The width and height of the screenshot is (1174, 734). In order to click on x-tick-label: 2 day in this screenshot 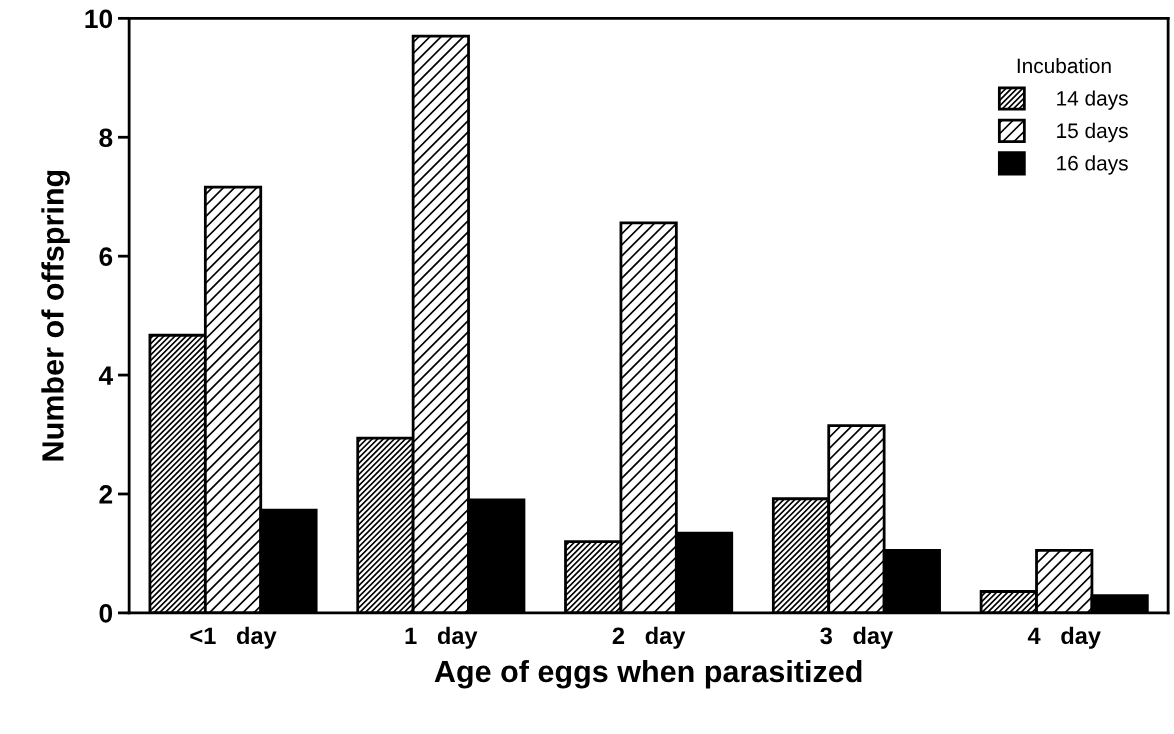, I will do `click(649, 637)`.